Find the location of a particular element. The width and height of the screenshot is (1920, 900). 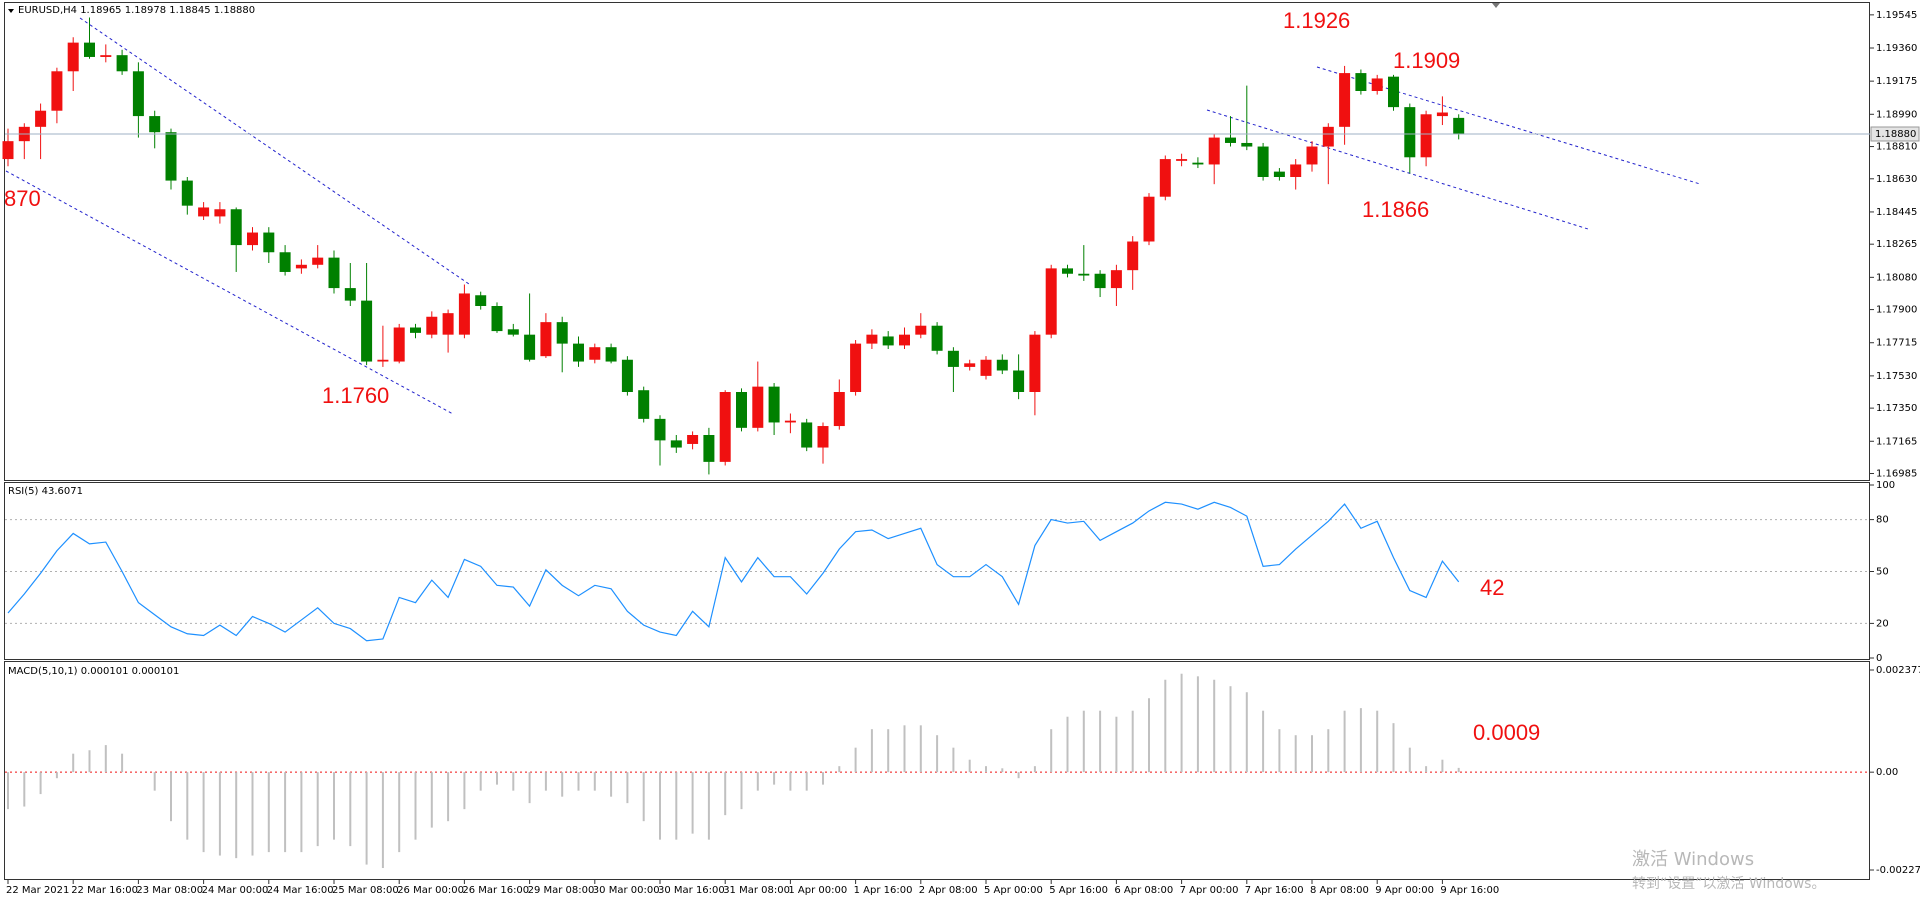

y-tick-label: 1.16985 is located at coordinates (1896, 474).